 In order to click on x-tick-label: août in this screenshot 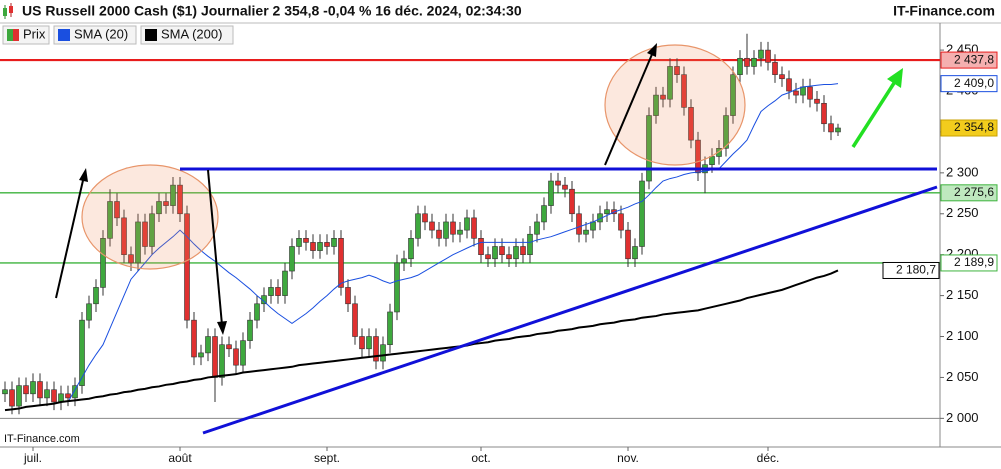, I will do `click(180, 458)`.